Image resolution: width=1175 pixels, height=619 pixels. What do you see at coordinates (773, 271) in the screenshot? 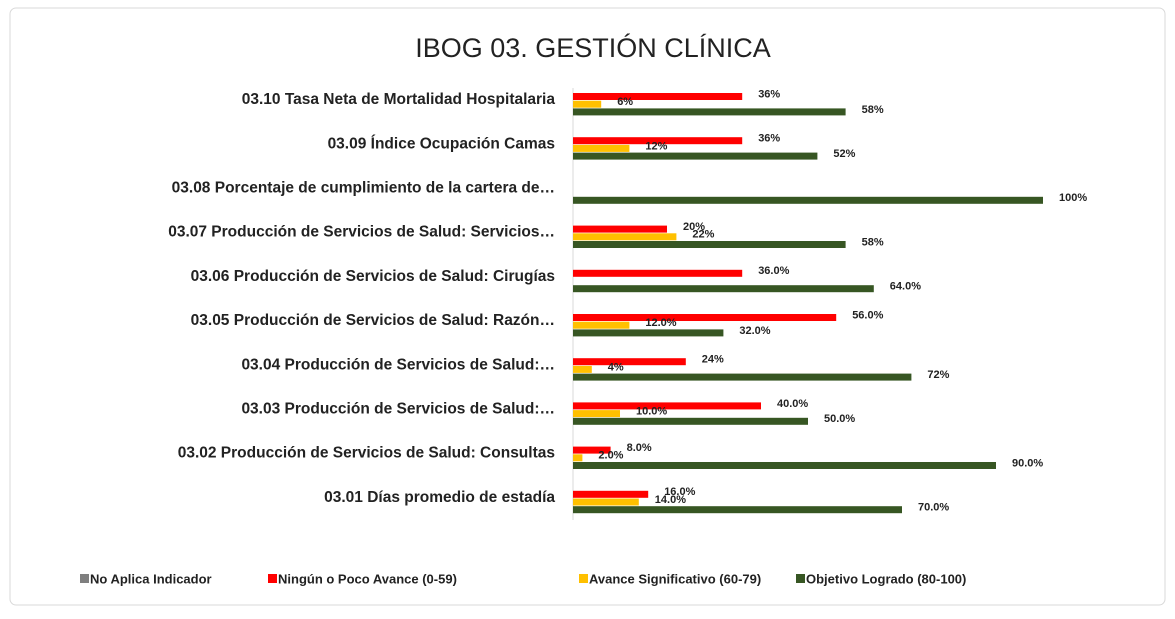
I see `value-label: 36.0%` at bounding box center [773, 271].